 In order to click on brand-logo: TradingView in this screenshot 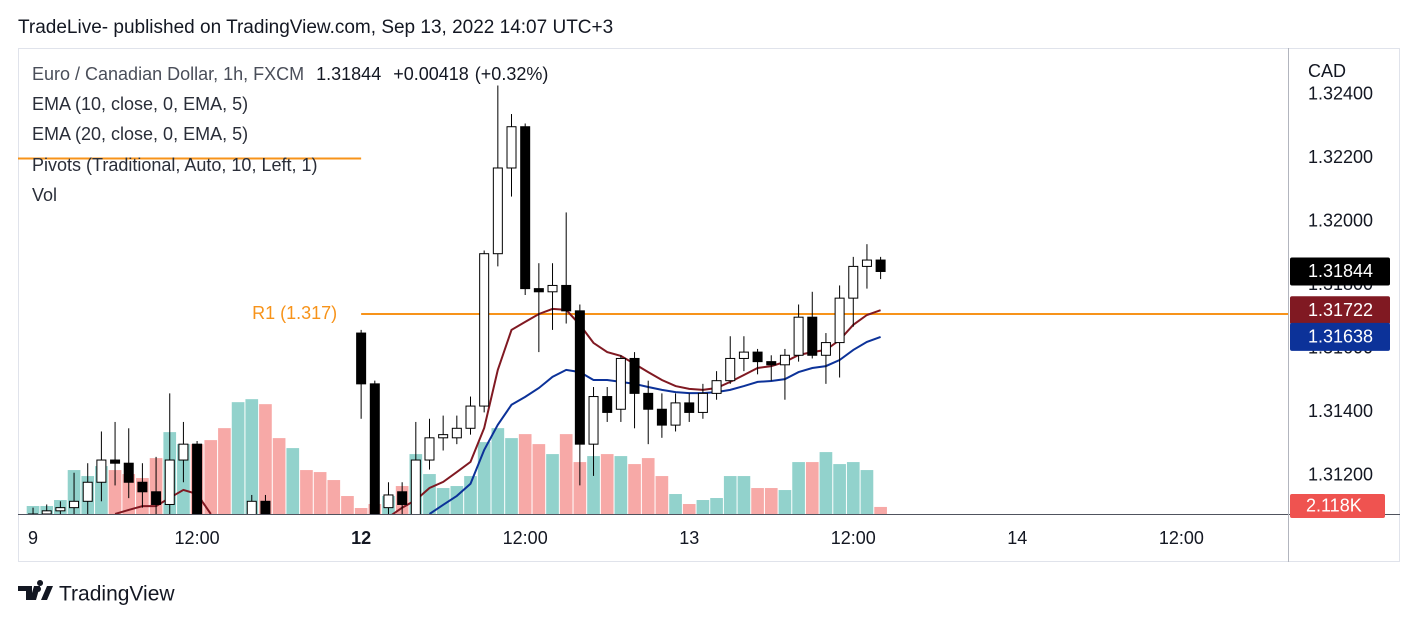, I will do `click(96, 593)`.